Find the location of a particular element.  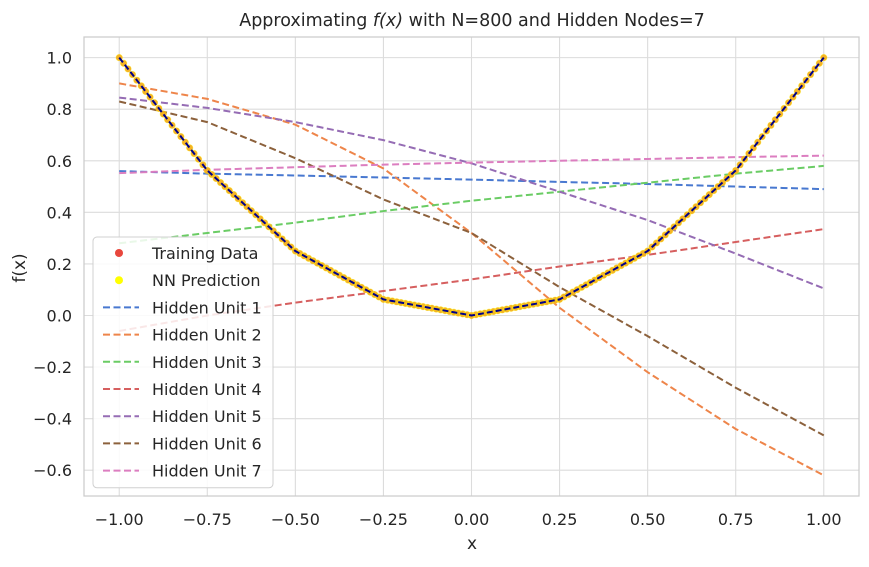

y-tick-label: −0.4 is located at coordinates (52, 419).